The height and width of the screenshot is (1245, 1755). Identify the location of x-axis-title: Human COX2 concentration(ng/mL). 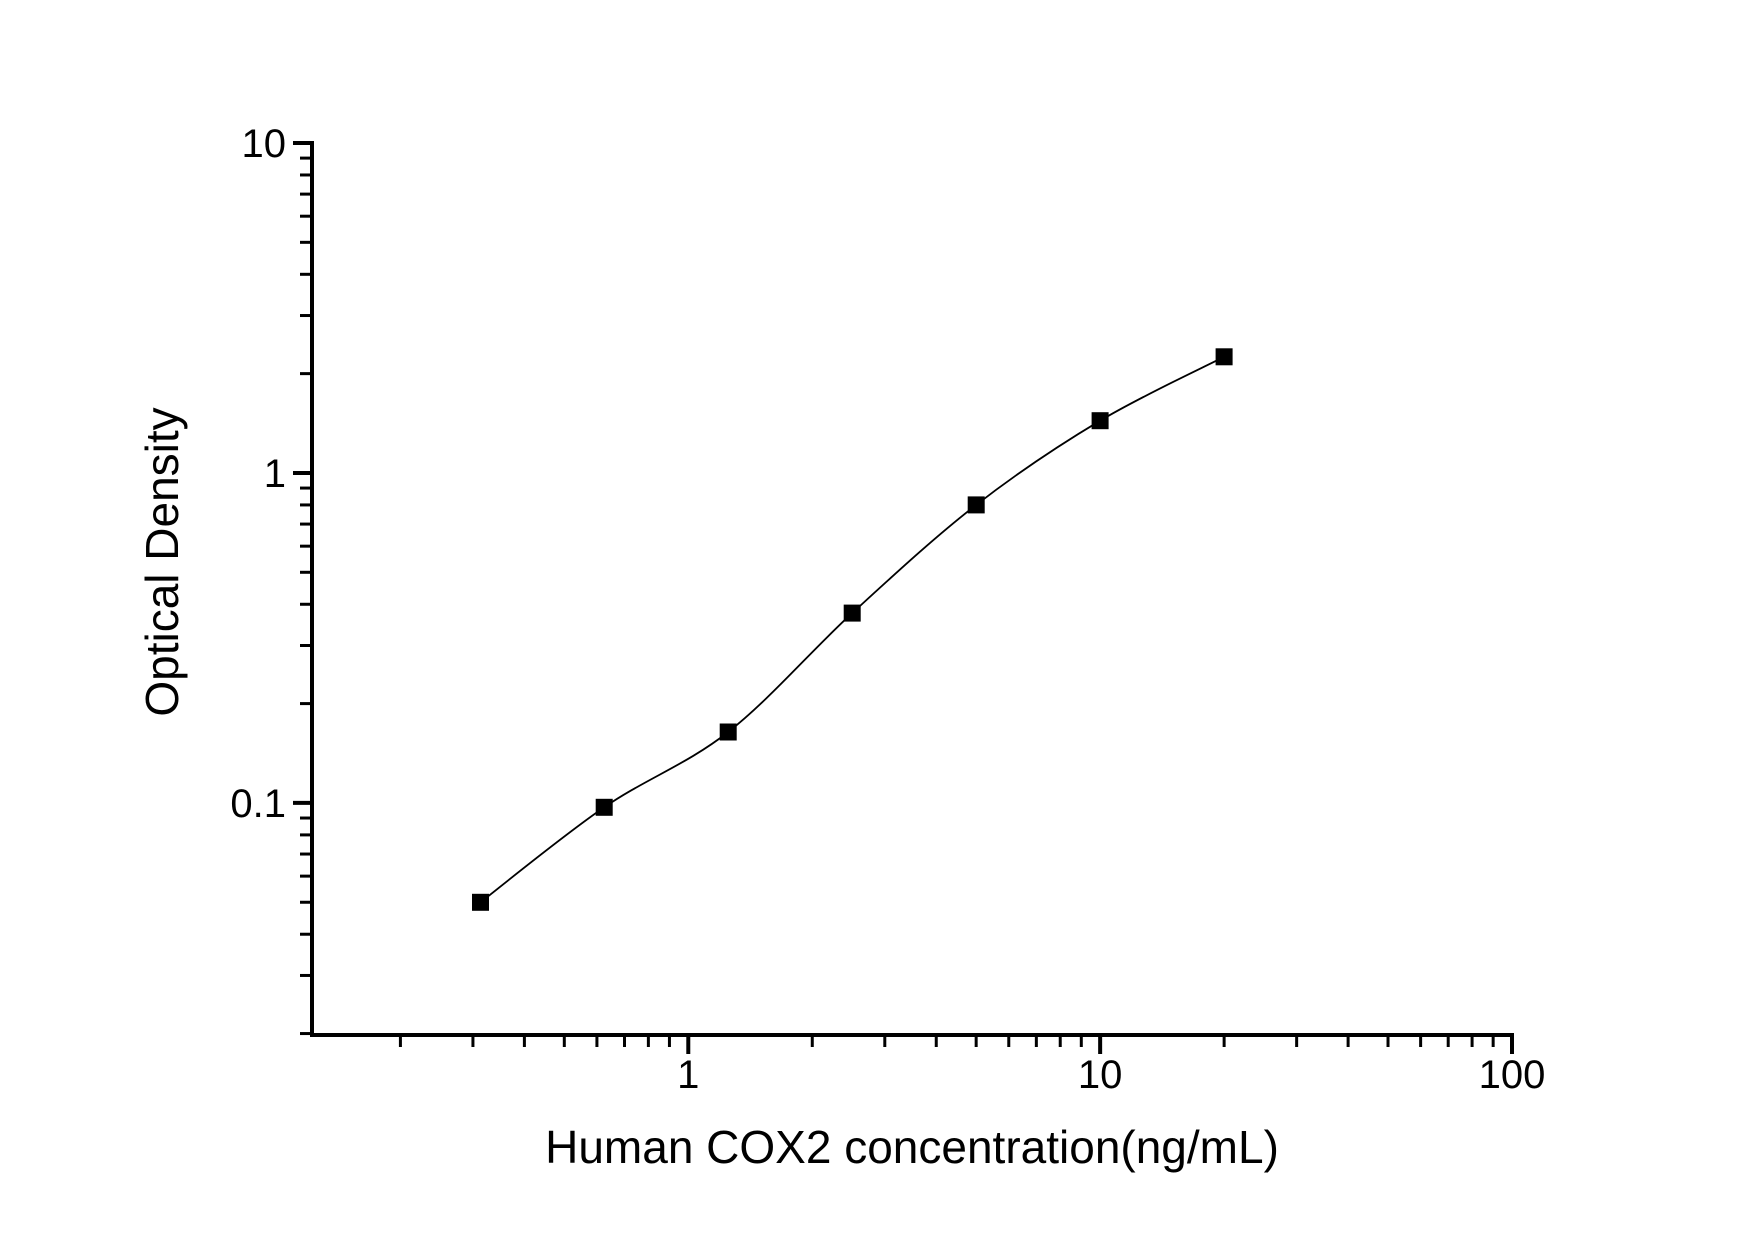
(912, 1147).